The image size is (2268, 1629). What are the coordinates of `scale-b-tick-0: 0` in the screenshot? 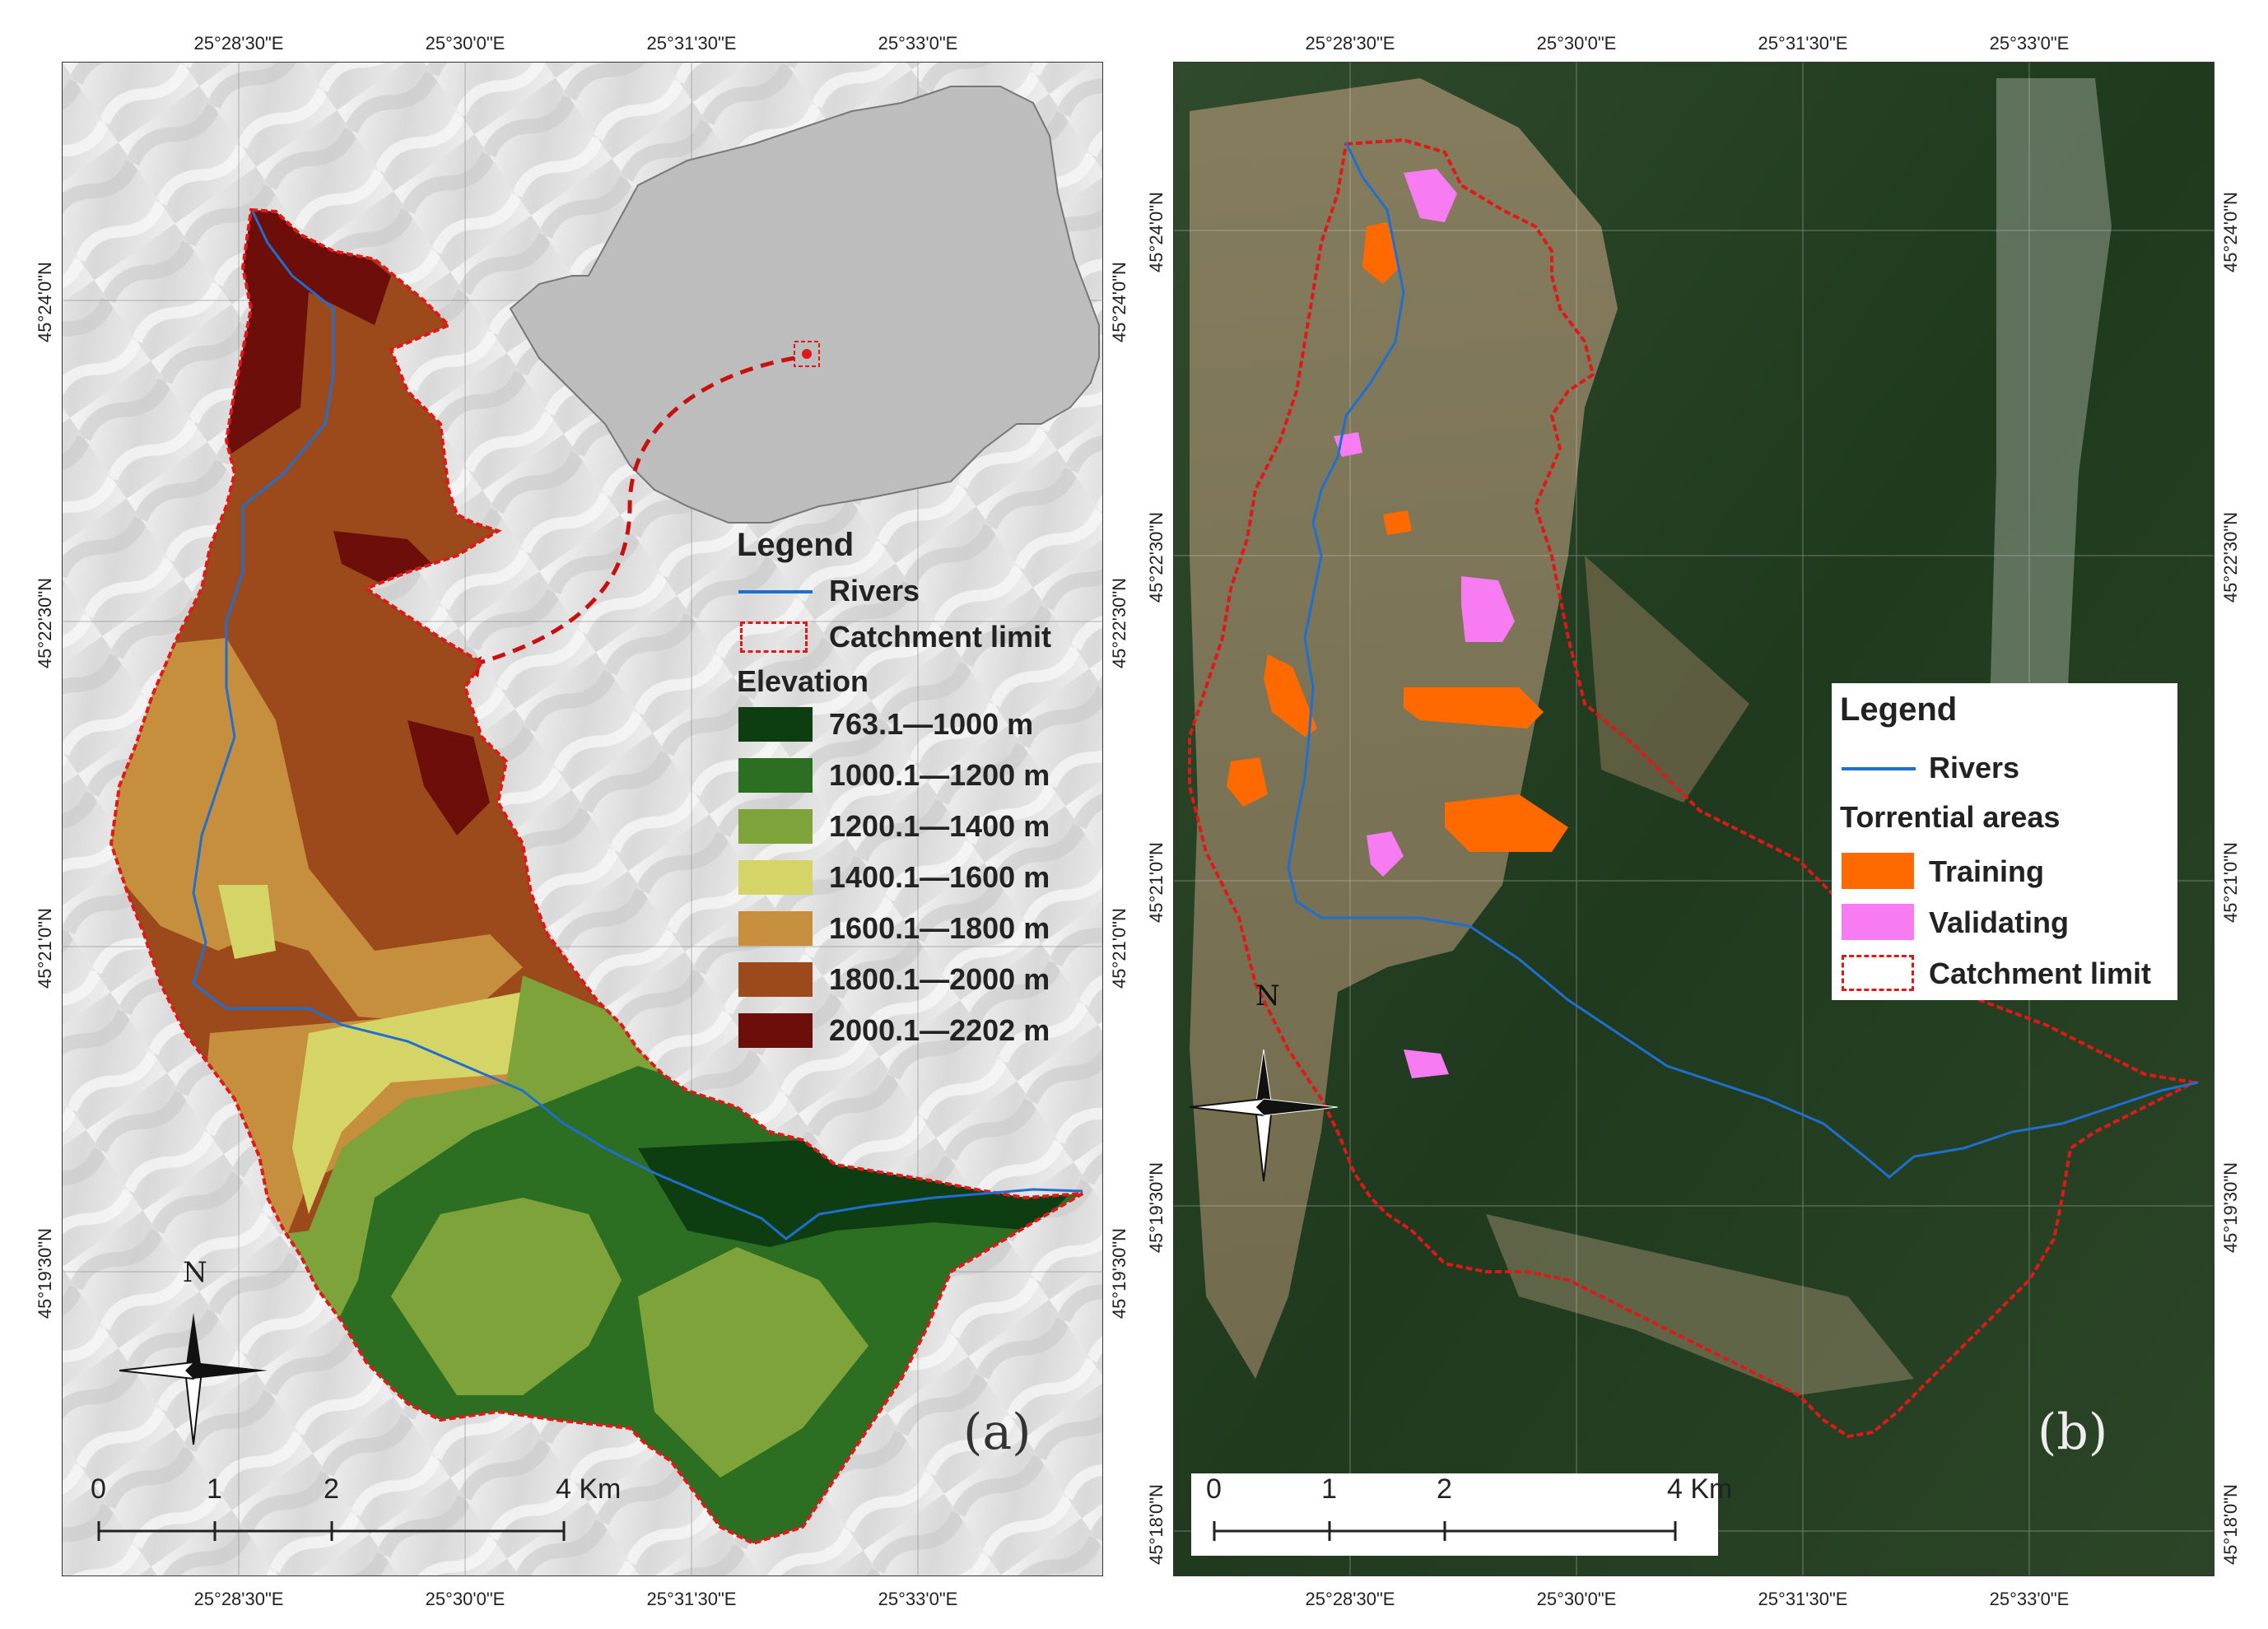 It's located at (1214, 1489).